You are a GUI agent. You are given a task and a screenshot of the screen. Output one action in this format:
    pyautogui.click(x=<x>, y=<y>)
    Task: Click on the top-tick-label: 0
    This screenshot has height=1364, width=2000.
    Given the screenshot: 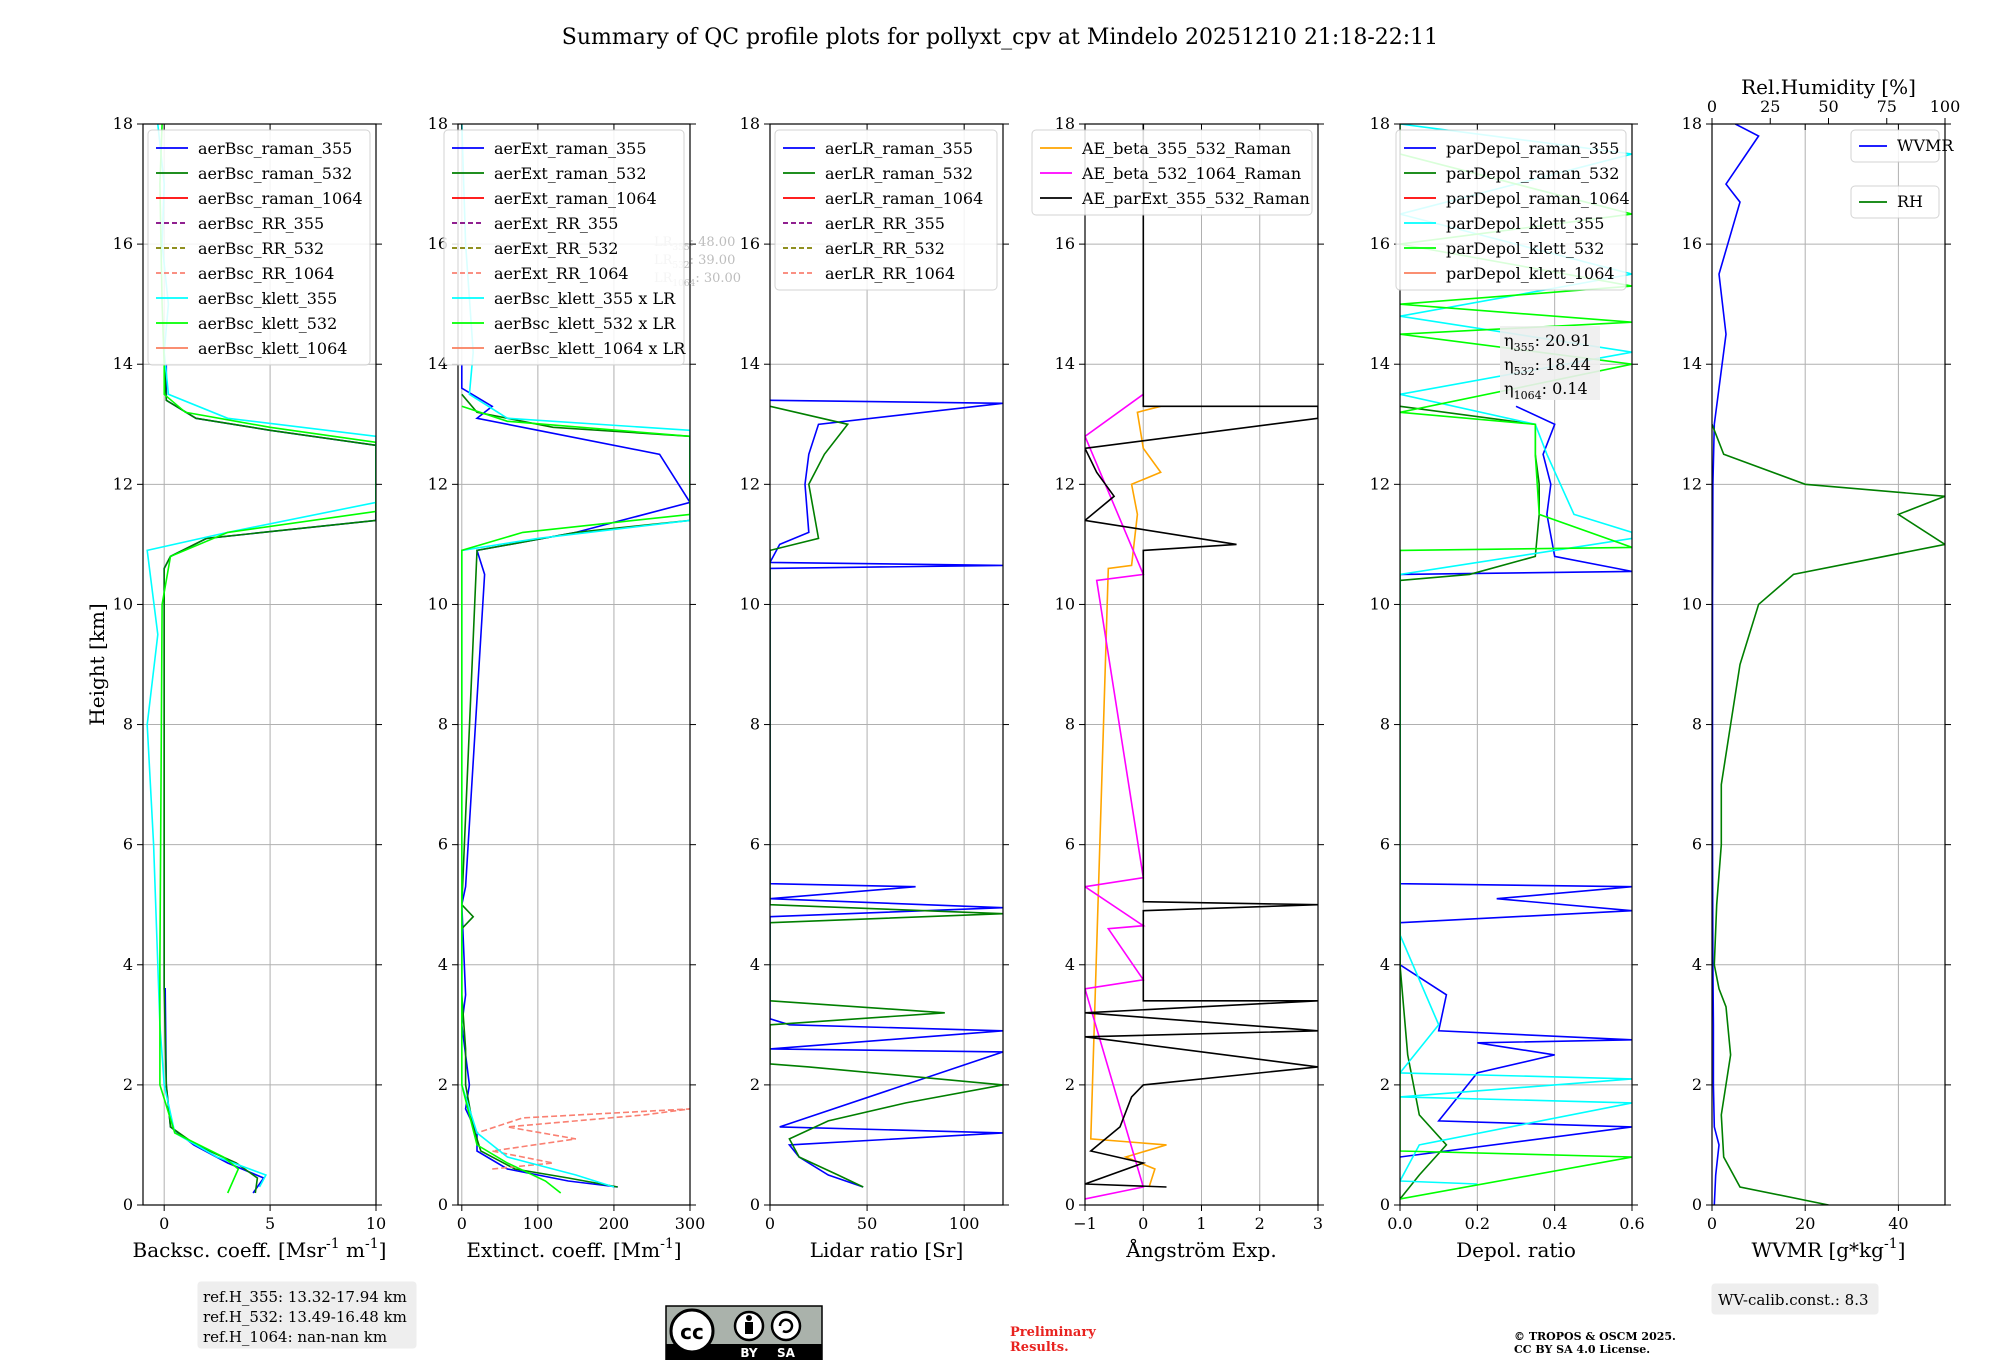 What is the action you would take?
    pyautogui.click(x=1712, y=106)
    